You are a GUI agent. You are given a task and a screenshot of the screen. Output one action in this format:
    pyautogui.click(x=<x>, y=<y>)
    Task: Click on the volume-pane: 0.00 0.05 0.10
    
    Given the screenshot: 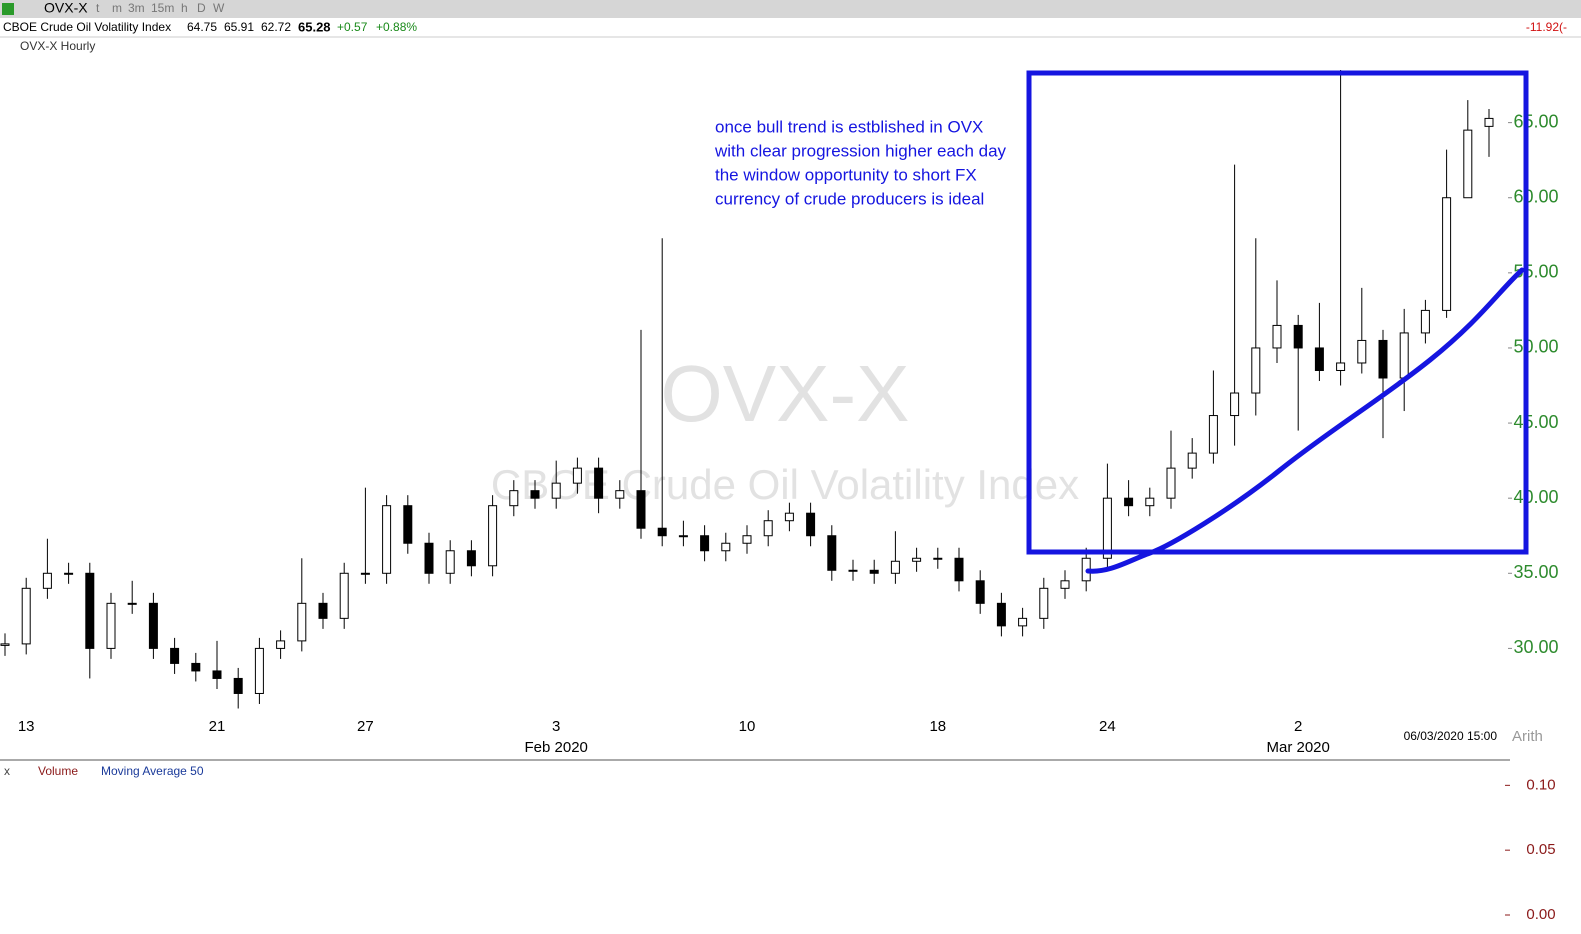 What is the action you would take?
    pyautogui.click(x=1530, y=849)
    